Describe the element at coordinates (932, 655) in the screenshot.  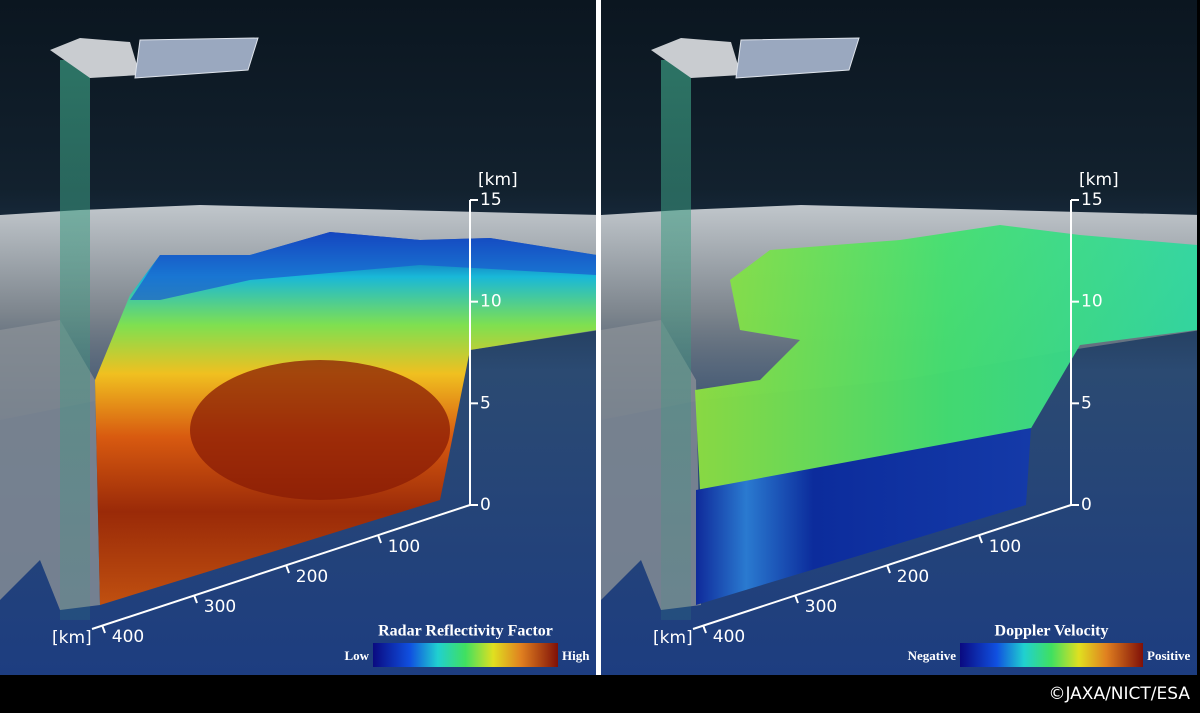
I see `colorbar-low-label: Negative` at that location.